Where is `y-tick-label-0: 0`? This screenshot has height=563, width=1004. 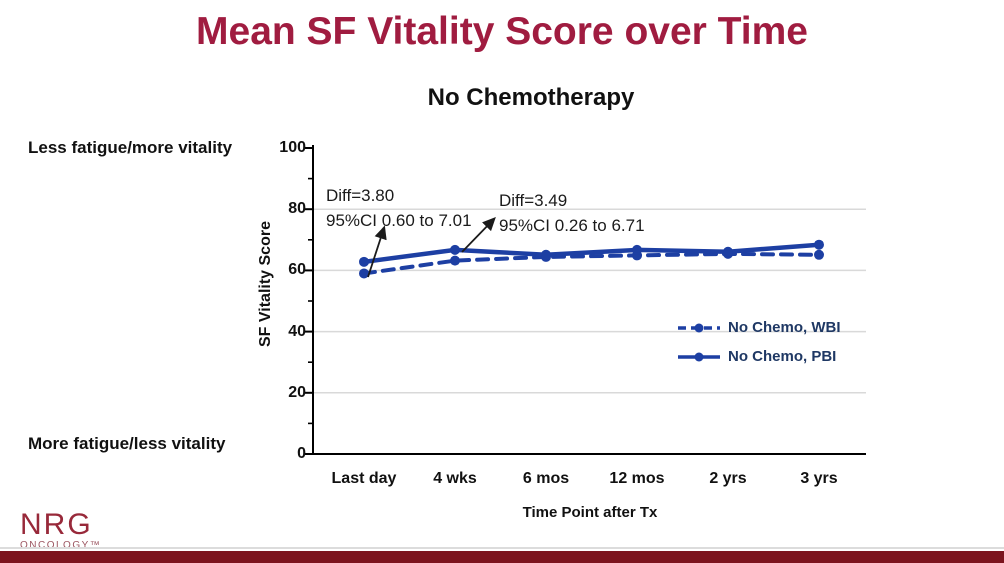
y-tick-label-0: 0 is located at coordinates (301, 453).